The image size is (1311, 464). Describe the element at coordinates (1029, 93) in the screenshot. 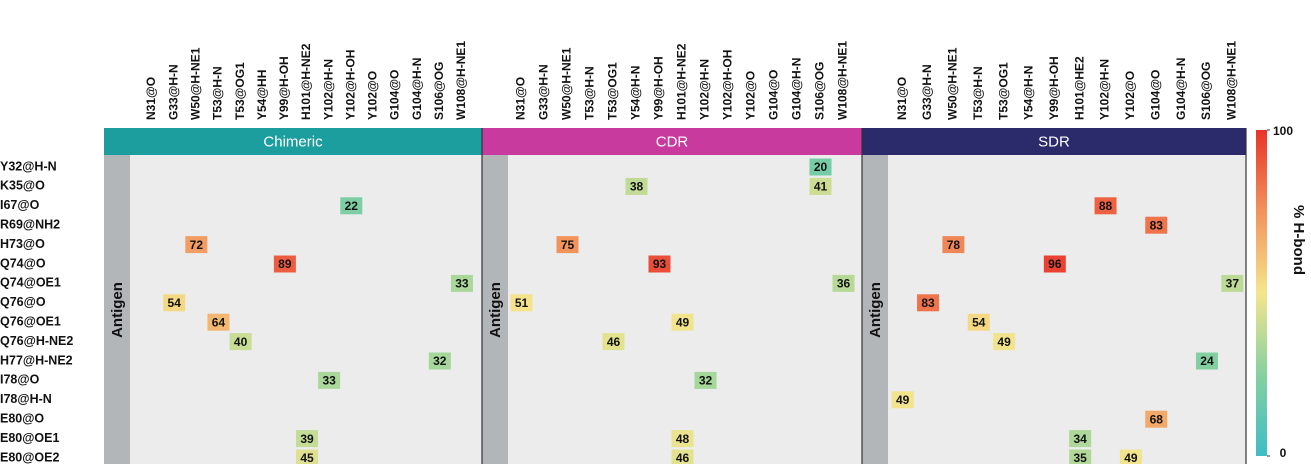

I see `column-label: Y54@H-N` at that location.